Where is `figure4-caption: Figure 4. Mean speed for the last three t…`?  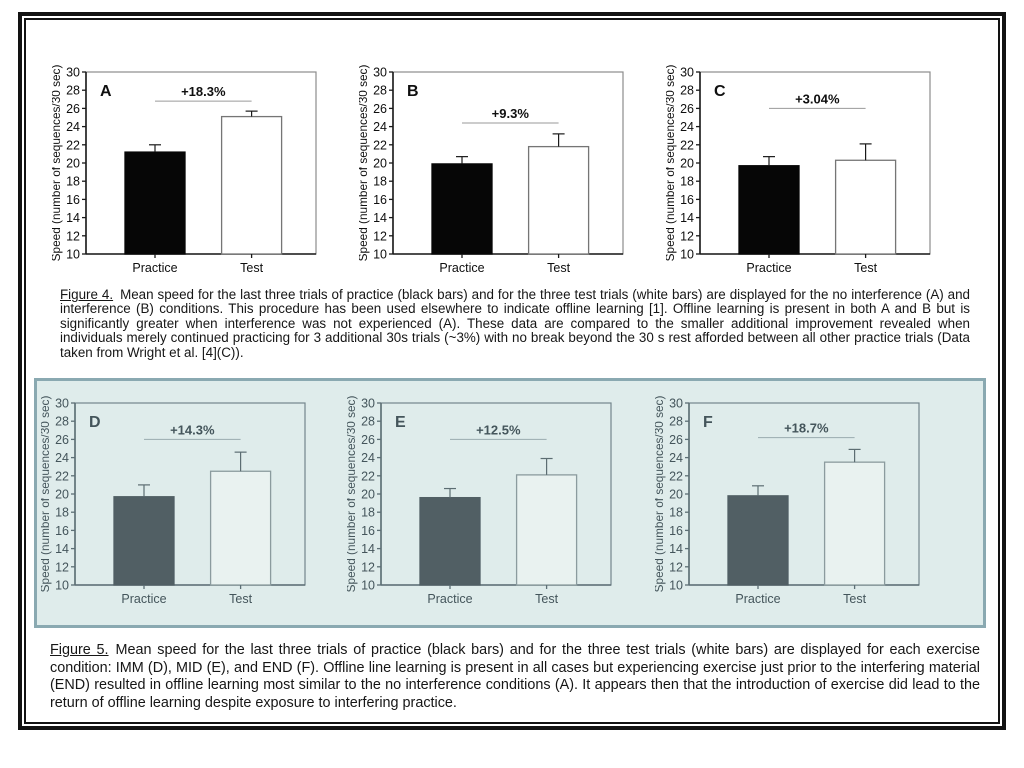 figure4-caption: Figure 4. Mean speed for the last three t… is located at coordinates (515, 323).